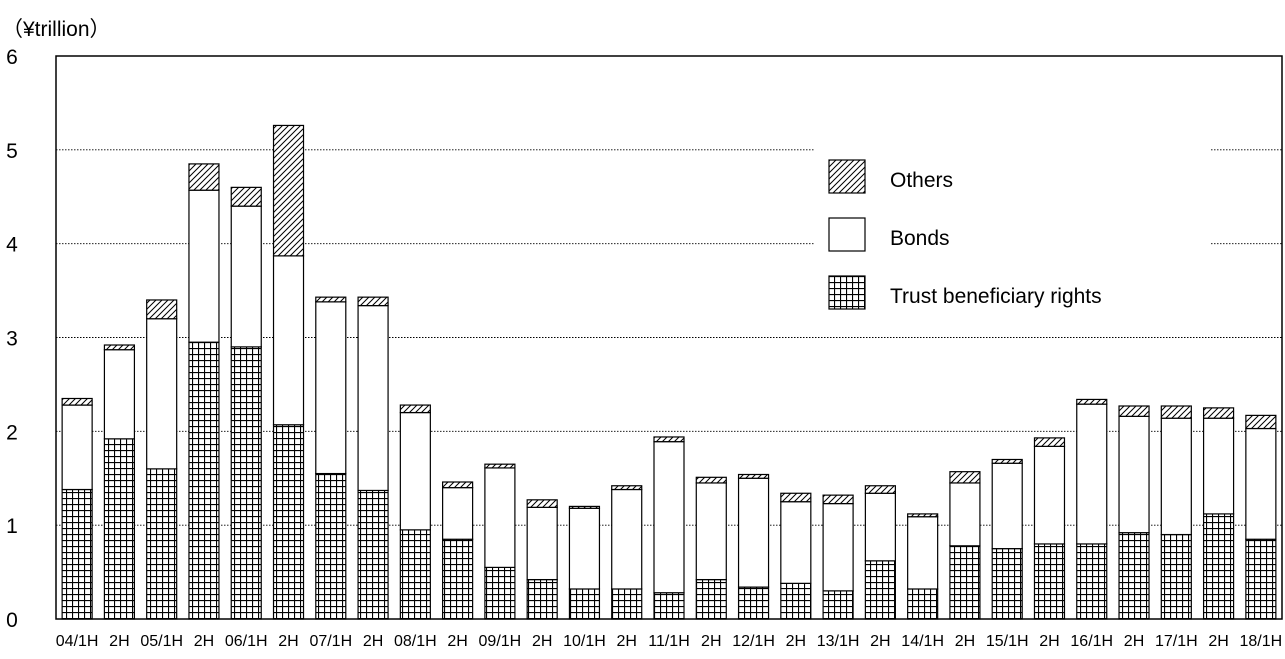  Describe the element at coordinates (12, 432) in the screenshot. I see `y-tick-label: 2` at that location.